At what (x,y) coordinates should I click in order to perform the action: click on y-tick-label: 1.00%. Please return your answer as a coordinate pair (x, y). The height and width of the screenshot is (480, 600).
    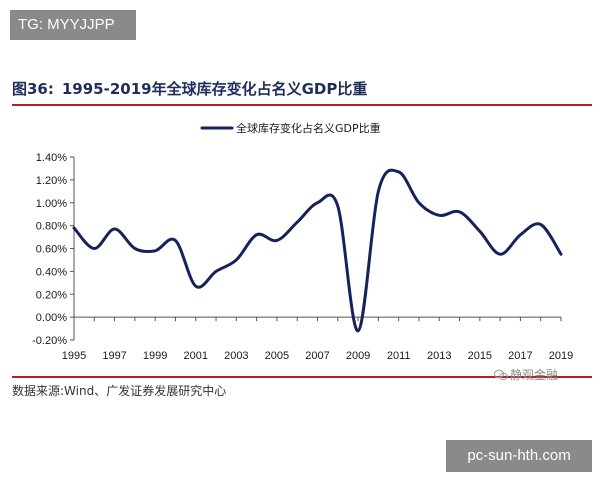
    Looking at the image, I should click on (51, 204).